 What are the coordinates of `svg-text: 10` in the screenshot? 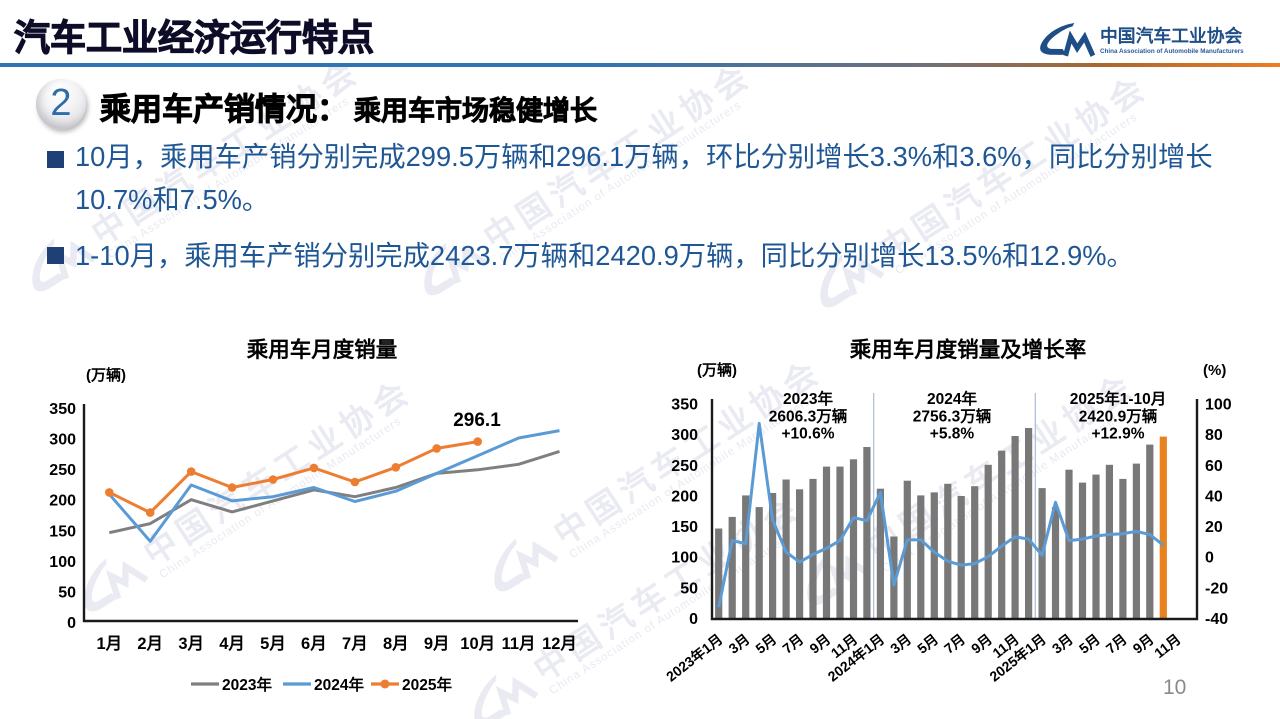 It's located at (1174, 687).